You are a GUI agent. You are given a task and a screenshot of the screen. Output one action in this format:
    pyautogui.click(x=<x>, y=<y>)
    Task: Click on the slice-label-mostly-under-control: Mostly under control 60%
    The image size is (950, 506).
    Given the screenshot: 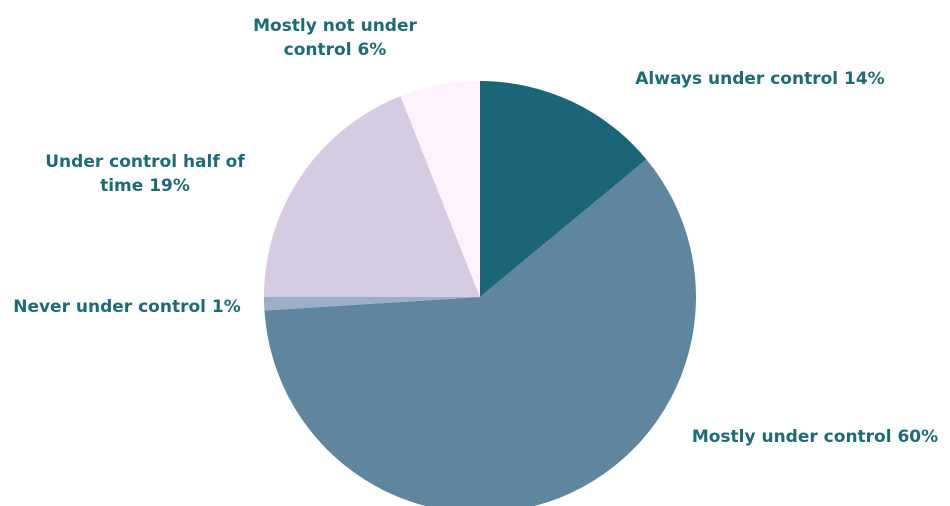 What is the action you would take?
    pyautogui.click(x=815, y=437)
    